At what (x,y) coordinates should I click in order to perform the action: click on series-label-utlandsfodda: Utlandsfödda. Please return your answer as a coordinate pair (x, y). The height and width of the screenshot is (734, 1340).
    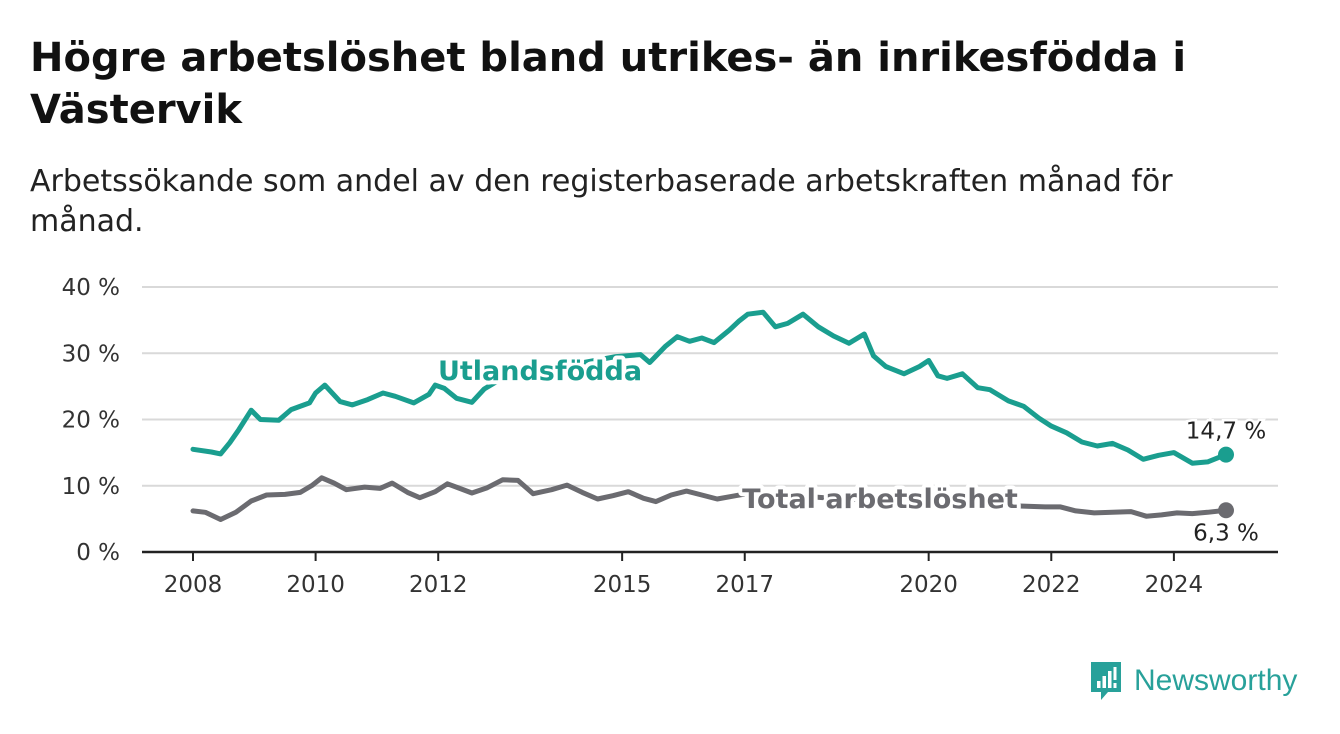
    Looking at the image, I should click on (540, 371).